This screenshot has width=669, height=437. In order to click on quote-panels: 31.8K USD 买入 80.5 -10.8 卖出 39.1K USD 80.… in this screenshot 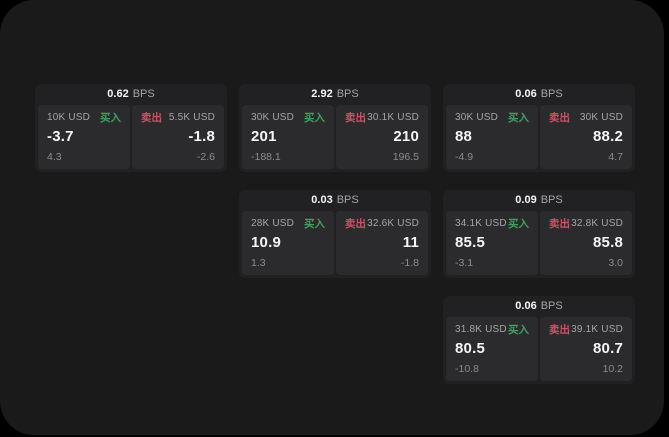, I will do `click(539, 350)`.